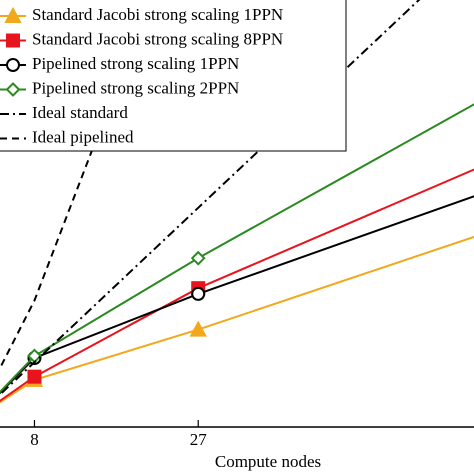 The height and width of the screenshot is (474, 474). What do you see at coordinates (268, 461) in the screenshot?
I see `x-axis-label: Compute nodes` at bounding box center [268, 461].